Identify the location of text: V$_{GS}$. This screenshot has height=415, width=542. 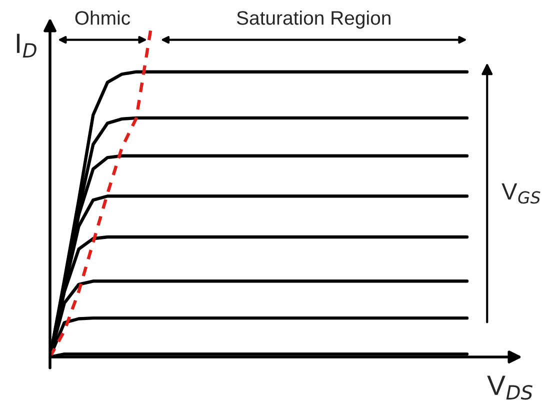
(521, 193).